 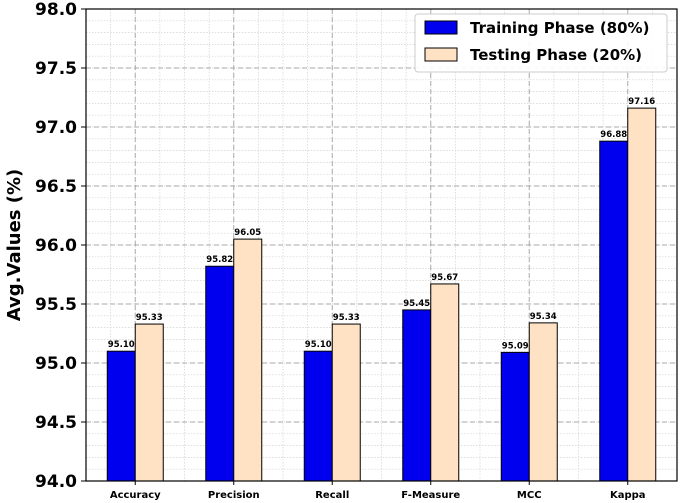 What do you see at coordinates (441, 54) in the screenshot?
I see `legend-swatch-testing` at bounding box center [441, 54].